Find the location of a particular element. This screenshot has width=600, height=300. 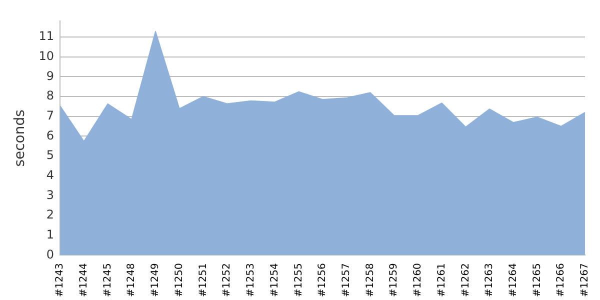

x-tick-label: #1255 is located at coordinates (298, 280).